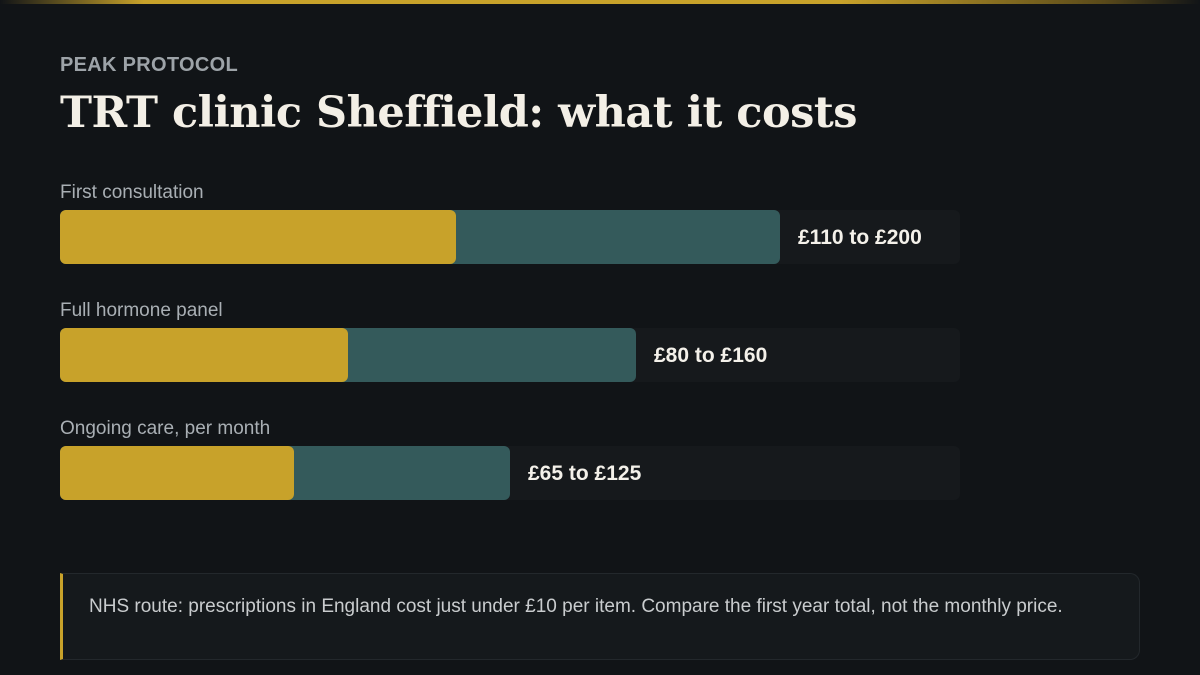 The image size is (1200, 675). I want to click on value-label: £110 to £200, so click(860, 237).